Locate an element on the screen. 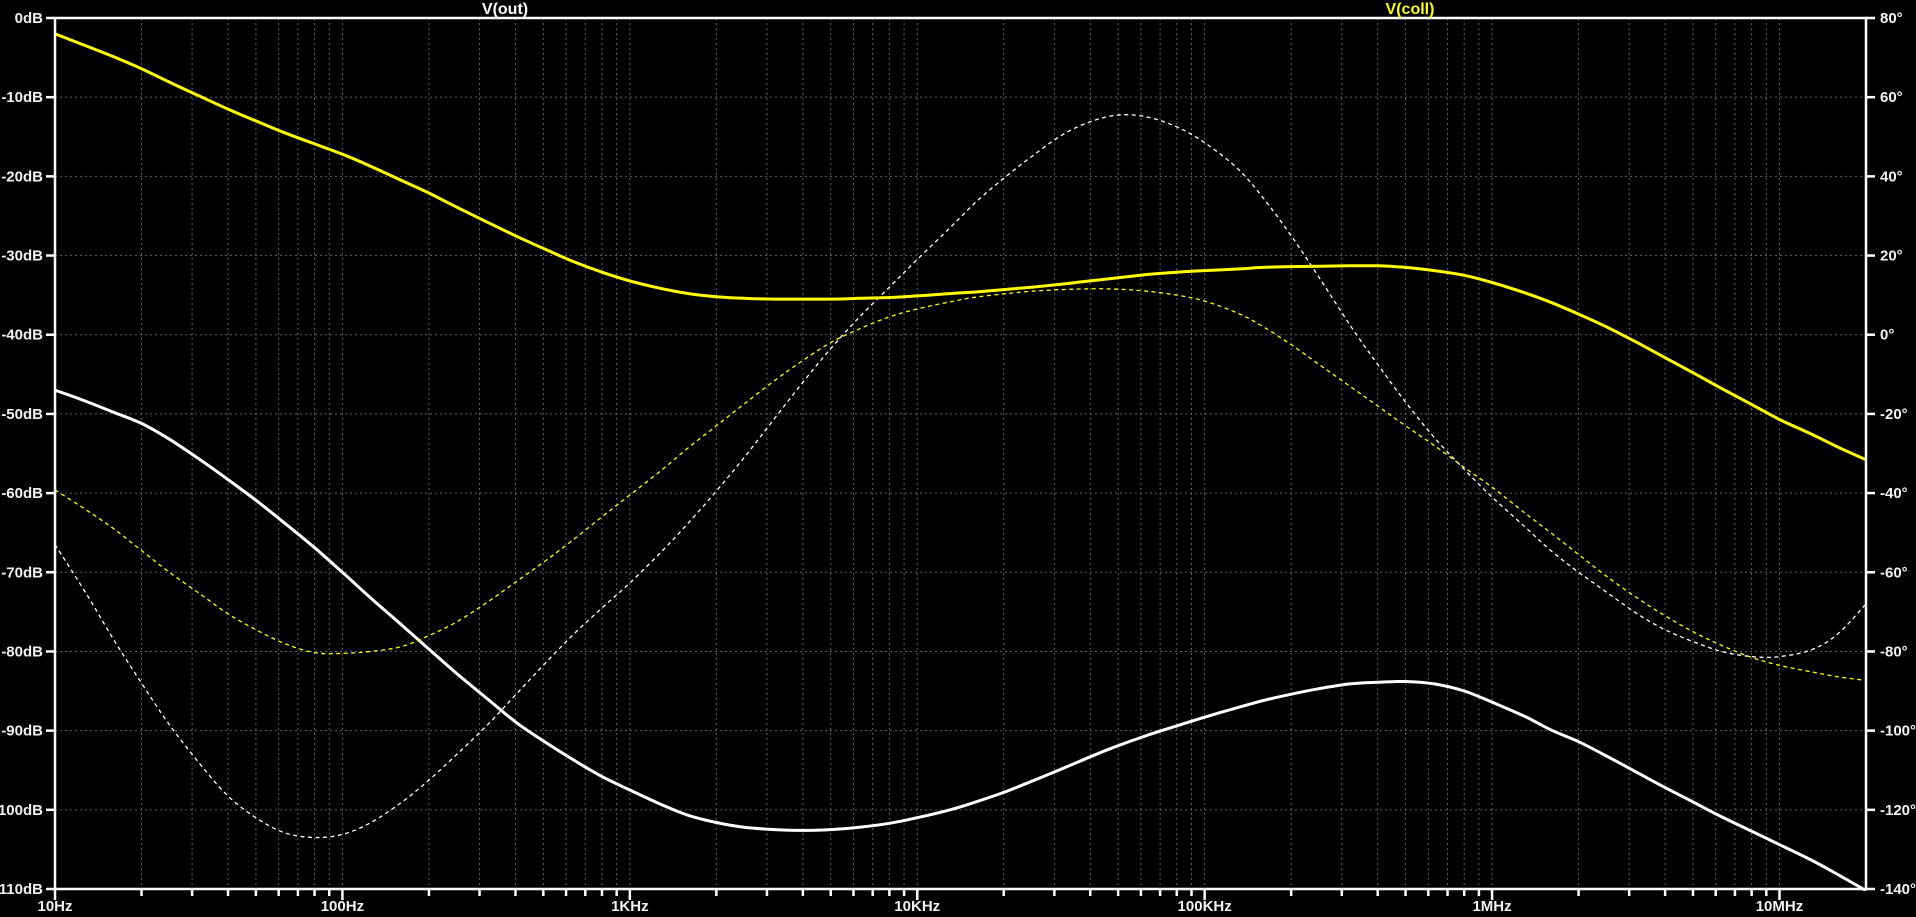 This screenshot has width=1916, height=917. trace-legend: V(out) V(coll) is located at coordinates (958, 9).